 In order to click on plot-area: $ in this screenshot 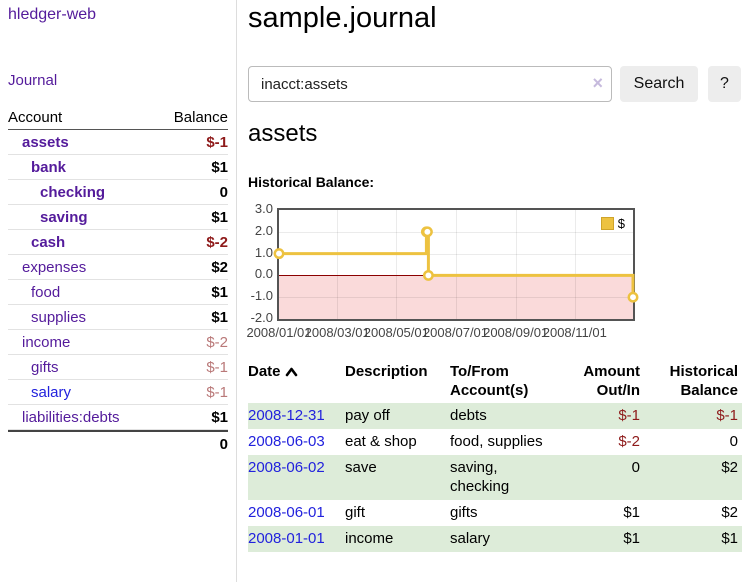, I will do `click(456, 264)`.